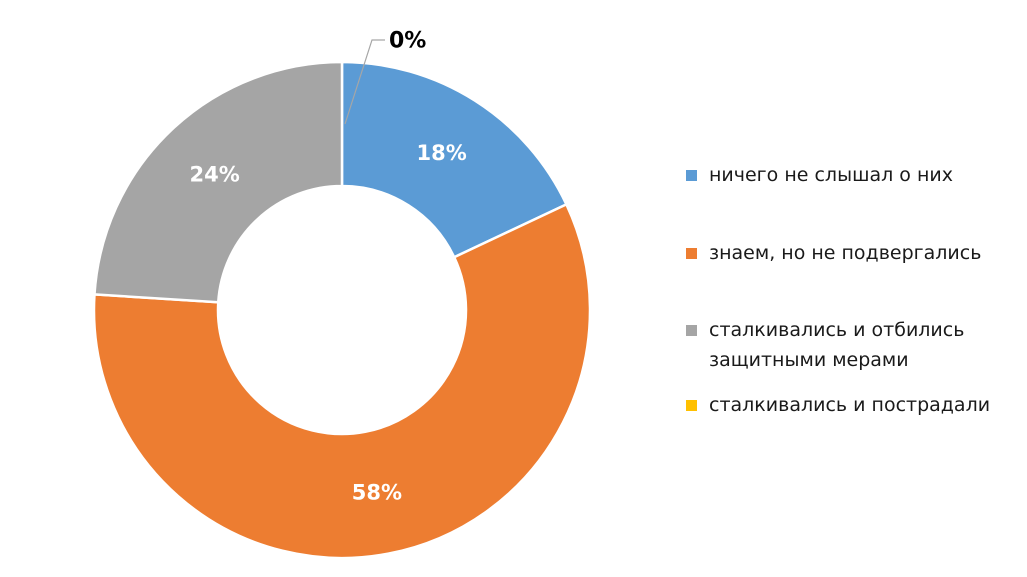  What do you see at coordinates (831, 175) in the screenshot?
I see `legend-label: ничего не слышал о них` at bounding box center [831, 175].